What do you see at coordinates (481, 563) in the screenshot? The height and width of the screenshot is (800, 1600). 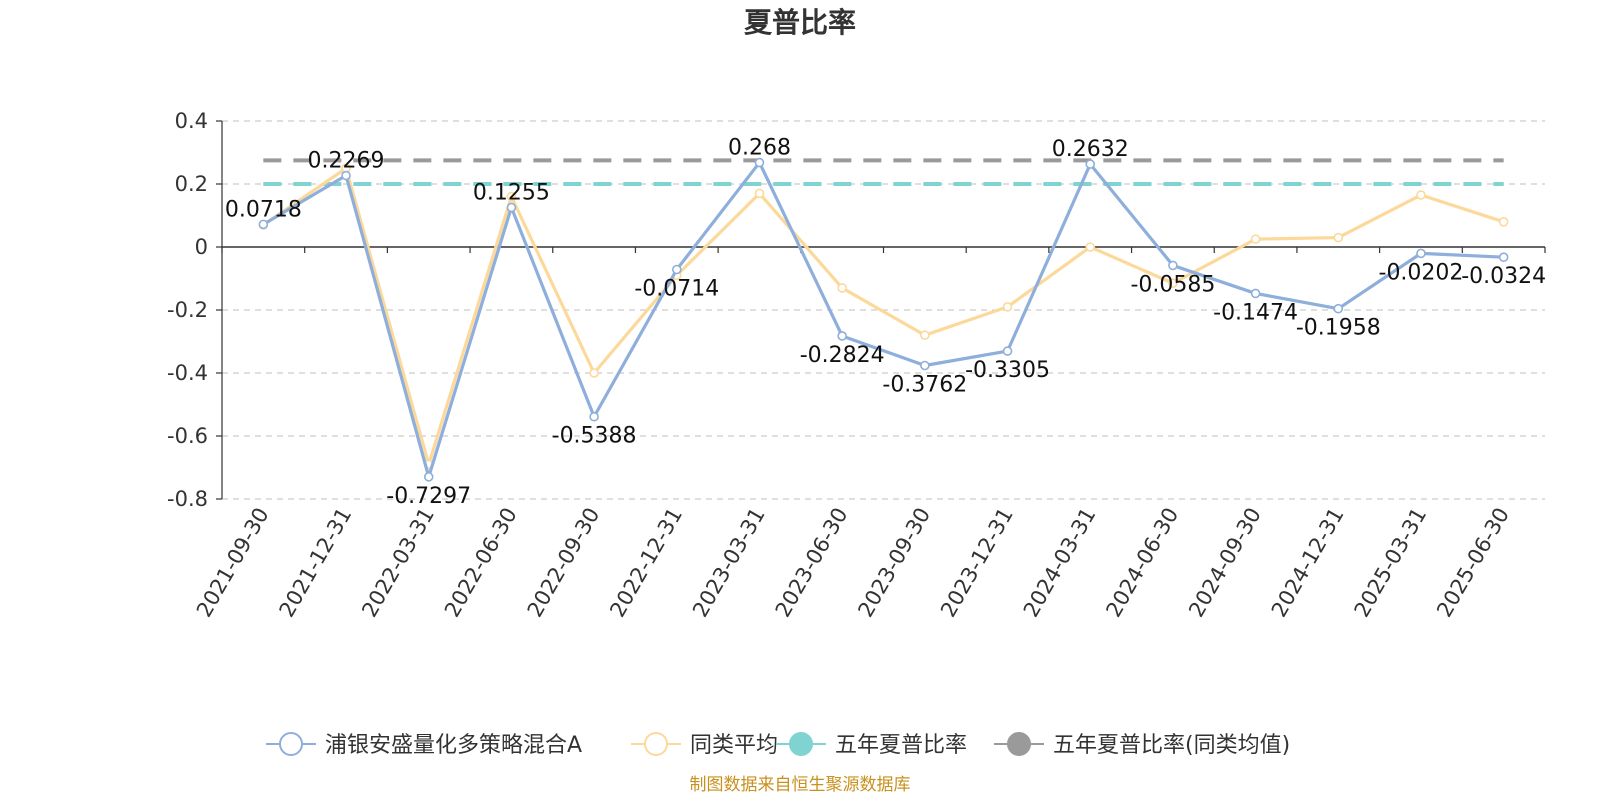 I see `x-tick-label: 2022-06-30` at bounding box center [481, 563].